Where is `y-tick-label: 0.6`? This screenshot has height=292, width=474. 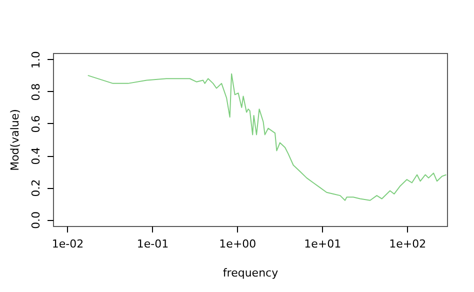 y-tick-label: 0.6 is located at coordinates (36, 124).